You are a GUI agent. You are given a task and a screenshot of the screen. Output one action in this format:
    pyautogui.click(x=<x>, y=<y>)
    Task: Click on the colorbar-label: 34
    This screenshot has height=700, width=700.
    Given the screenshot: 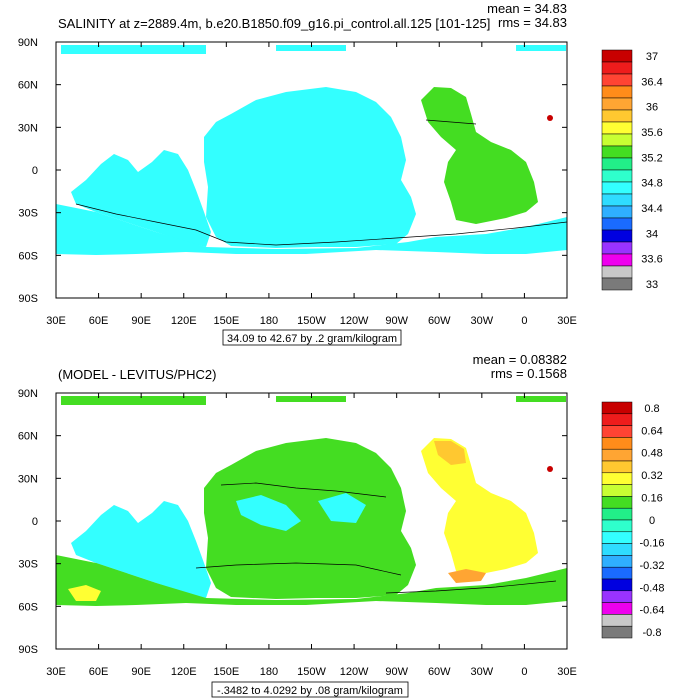 What is the action you would take?
    pyautogui.click(x=652, y=234)
    